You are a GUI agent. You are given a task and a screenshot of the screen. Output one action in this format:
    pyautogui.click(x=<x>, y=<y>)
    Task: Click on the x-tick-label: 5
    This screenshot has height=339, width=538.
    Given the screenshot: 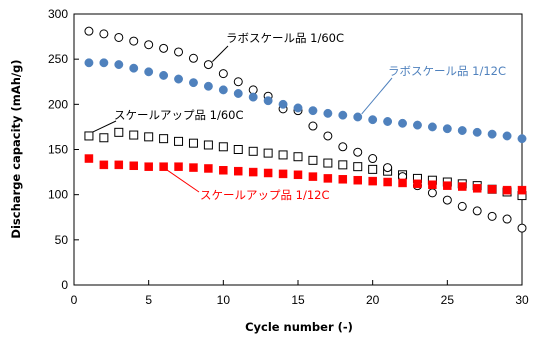 What is the action you would take?
    pyautogui.click(x=148, y=300)
    